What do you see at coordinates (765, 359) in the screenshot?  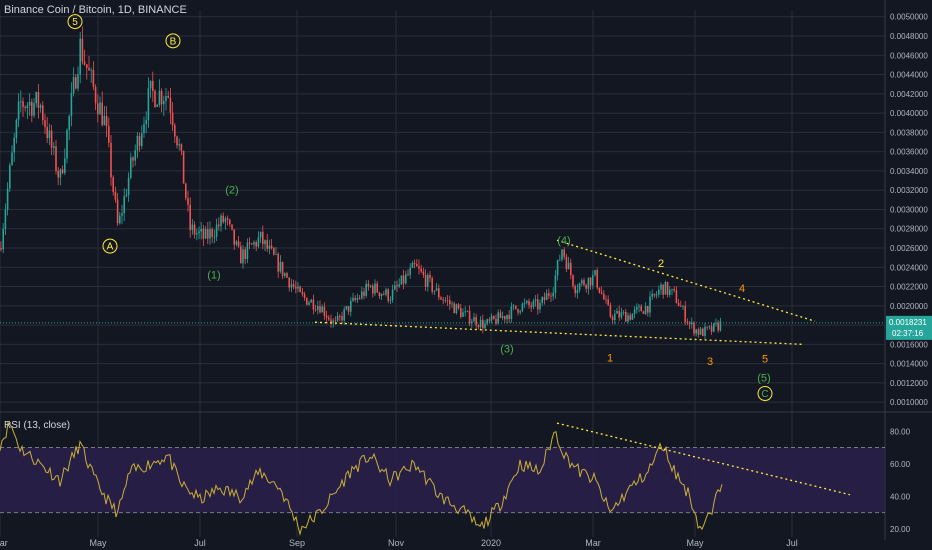 I see `wave-label: 5` at bounding box center [765, 359].